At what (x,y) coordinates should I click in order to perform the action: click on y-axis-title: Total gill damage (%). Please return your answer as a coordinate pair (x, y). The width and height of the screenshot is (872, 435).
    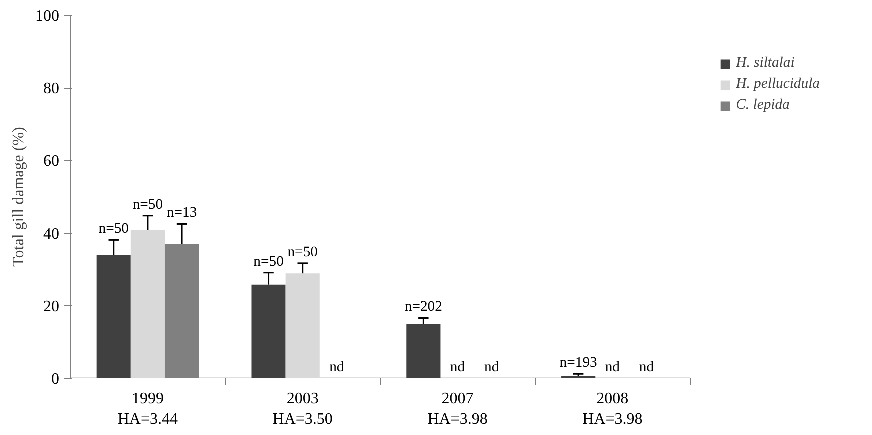
    Looking at the image, I should click on (19, 197).